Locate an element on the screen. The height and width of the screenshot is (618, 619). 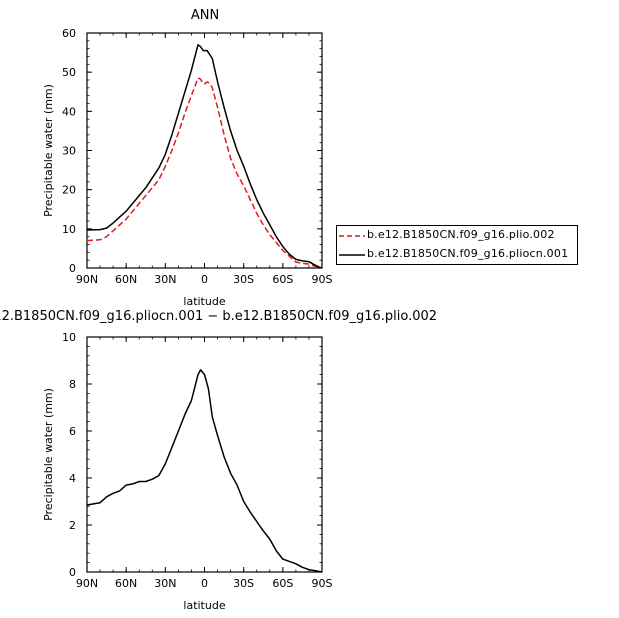
y-tick-label: 20 is located at coordinates (69, 190).